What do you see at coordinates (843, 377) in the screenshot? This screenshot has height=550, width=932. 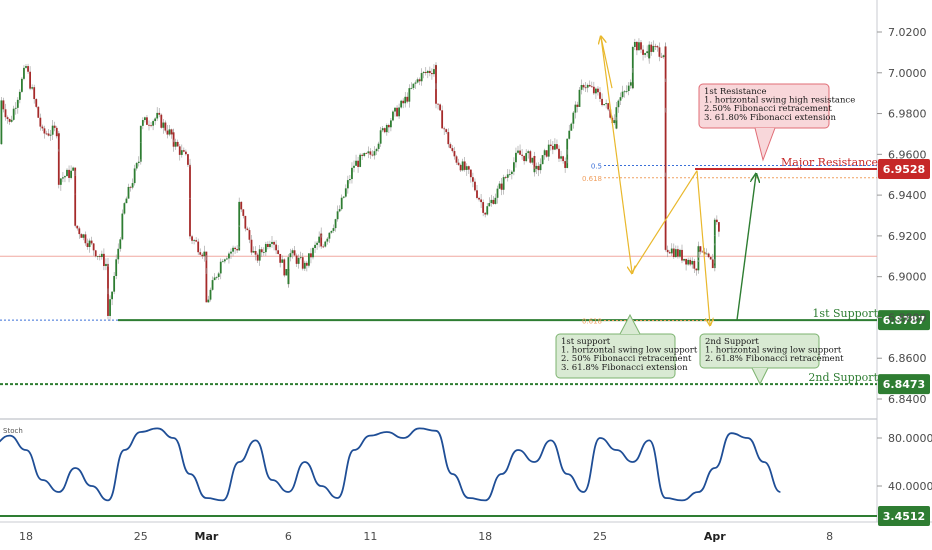 I see `level-name-label: 2nd Support` at bounding box center [843, 377].